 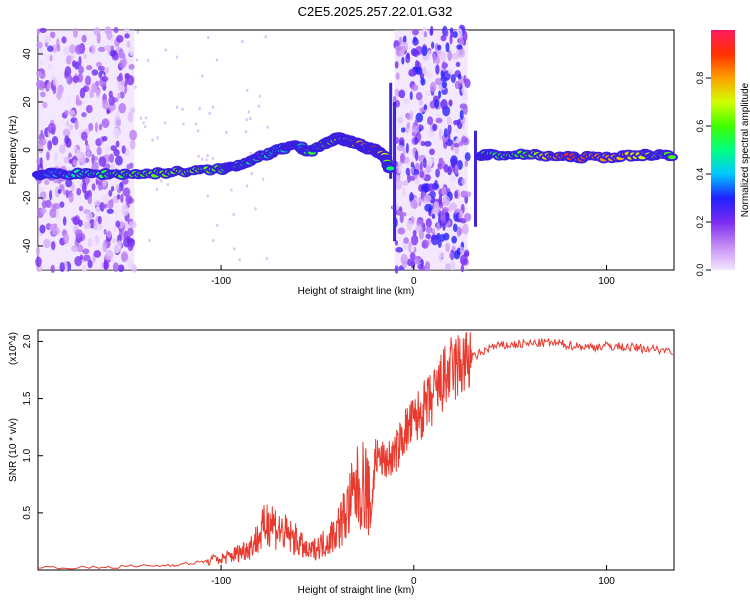 I want to click on colorbar-tick-label: 0.2, so click(x=700, y=222).